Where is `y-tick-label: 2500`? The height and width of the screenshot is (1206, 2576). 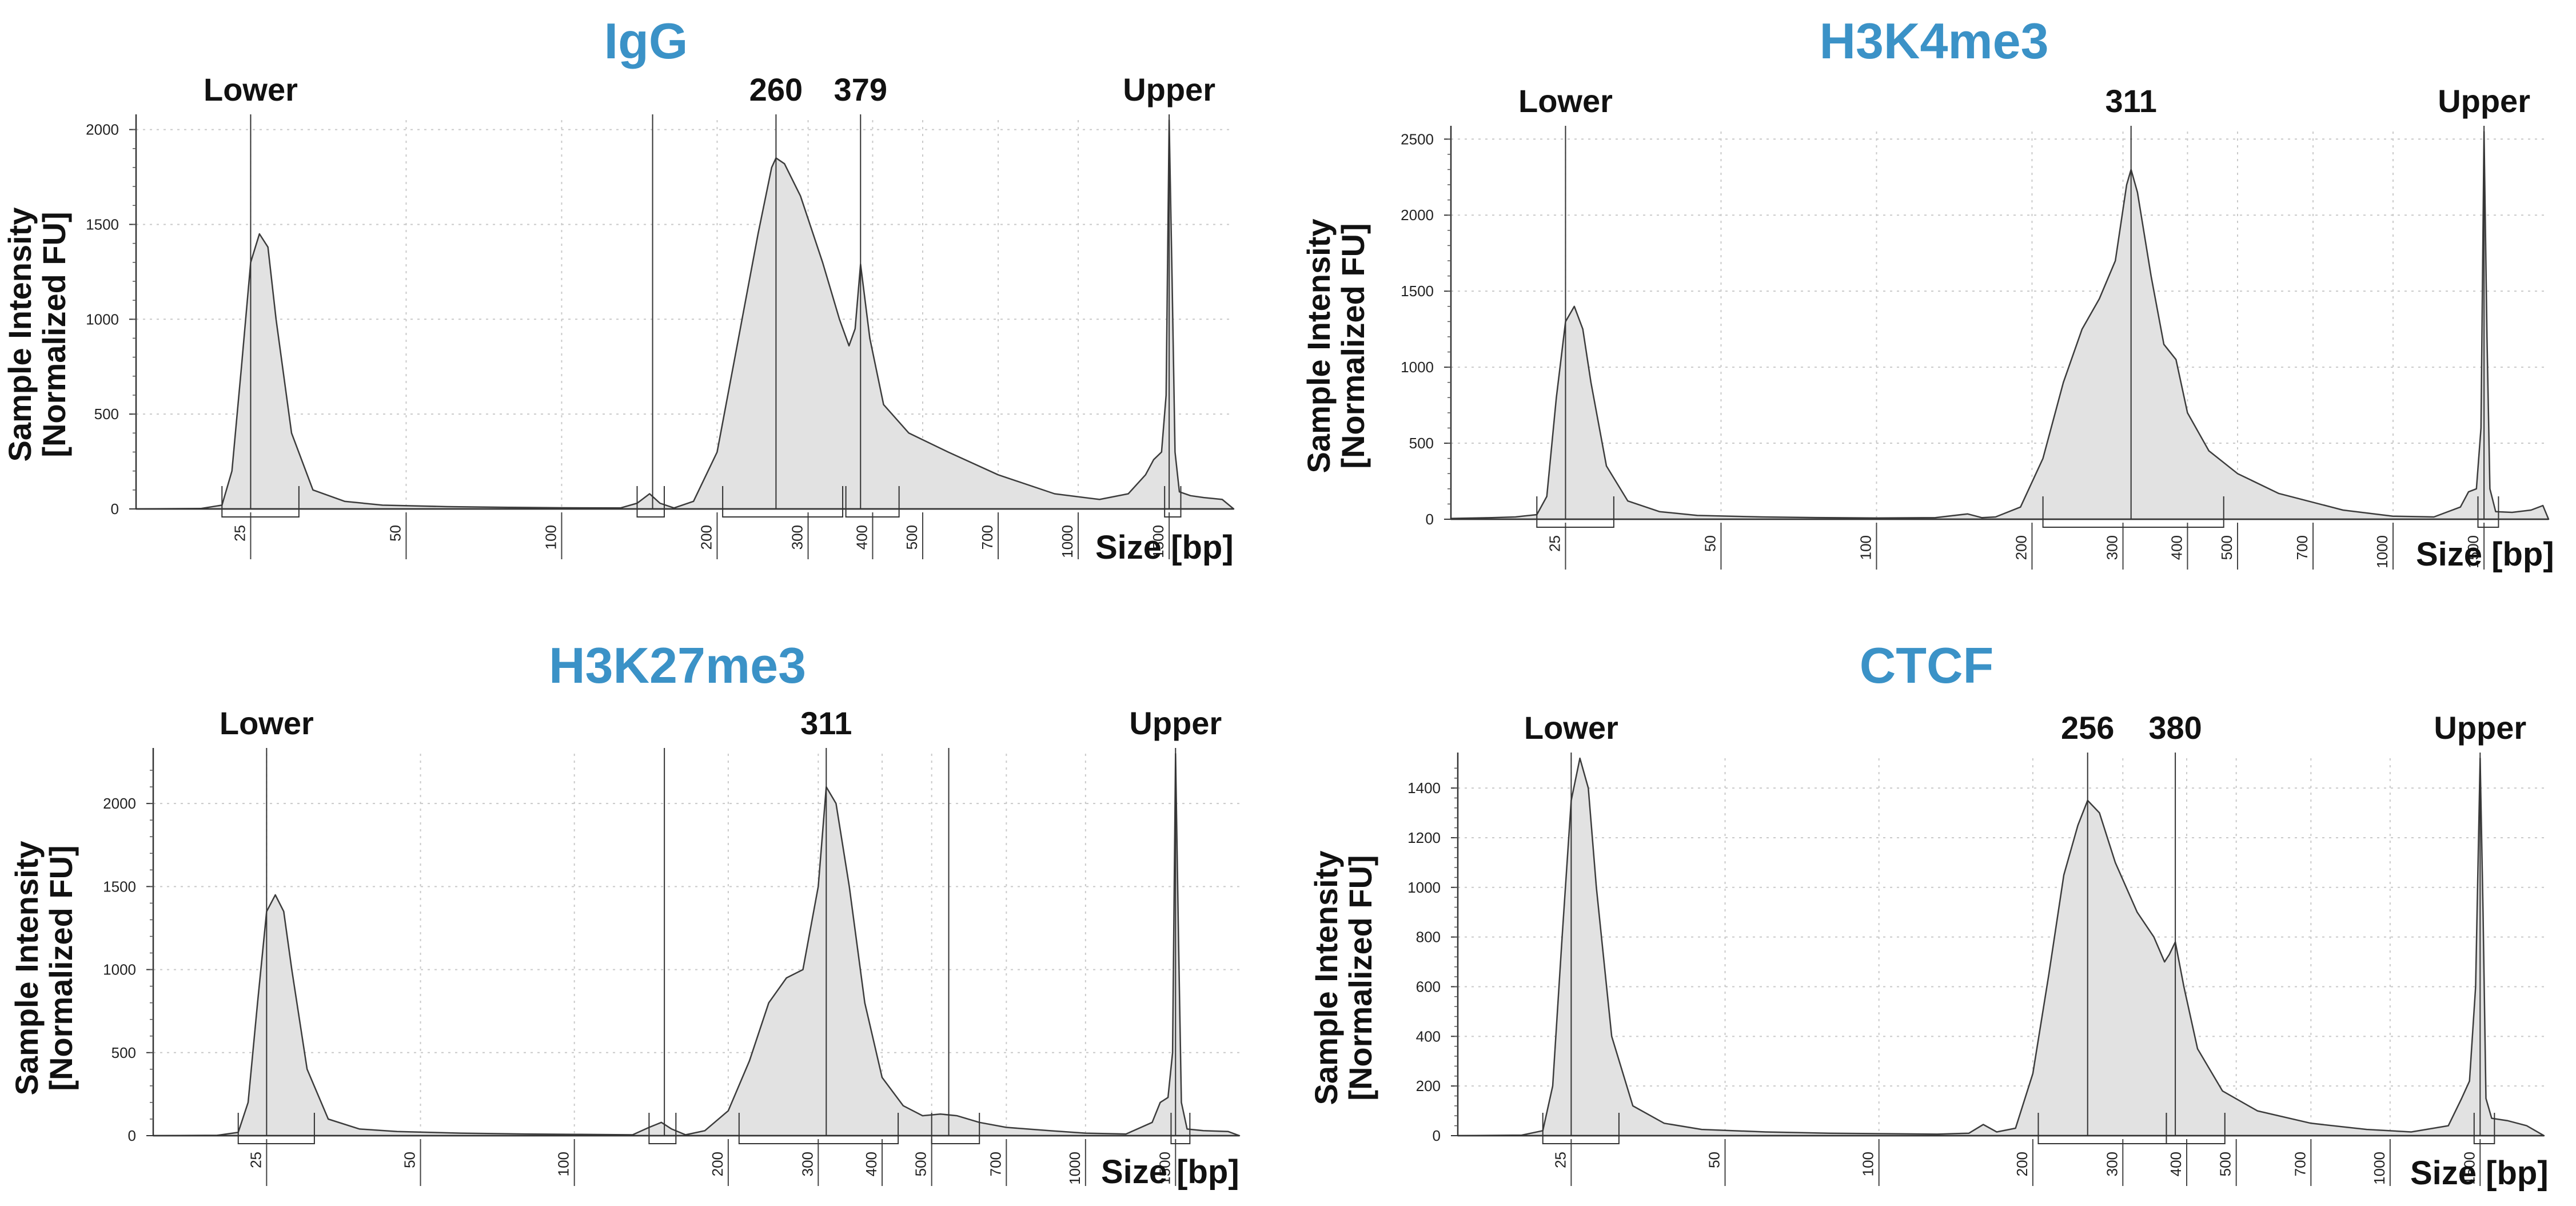 y-tick-label: 2500 is located at coordinates (1417, 139).